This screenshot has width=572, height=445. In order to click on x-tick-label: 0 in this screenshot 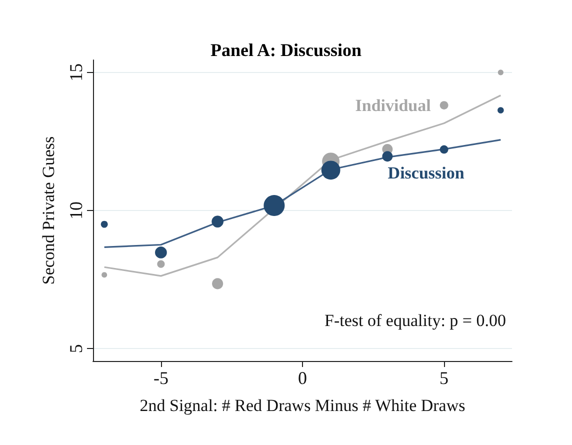, I will do `click(302, 378)`.